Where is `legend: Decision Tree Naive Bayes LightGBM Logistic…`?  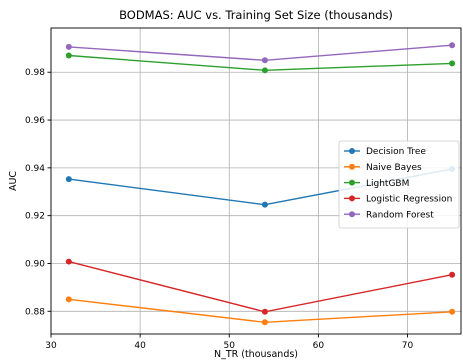
legend: Decision Tree Naive Bayes LightGBM Logistic… is located at coordinates (399, 184).